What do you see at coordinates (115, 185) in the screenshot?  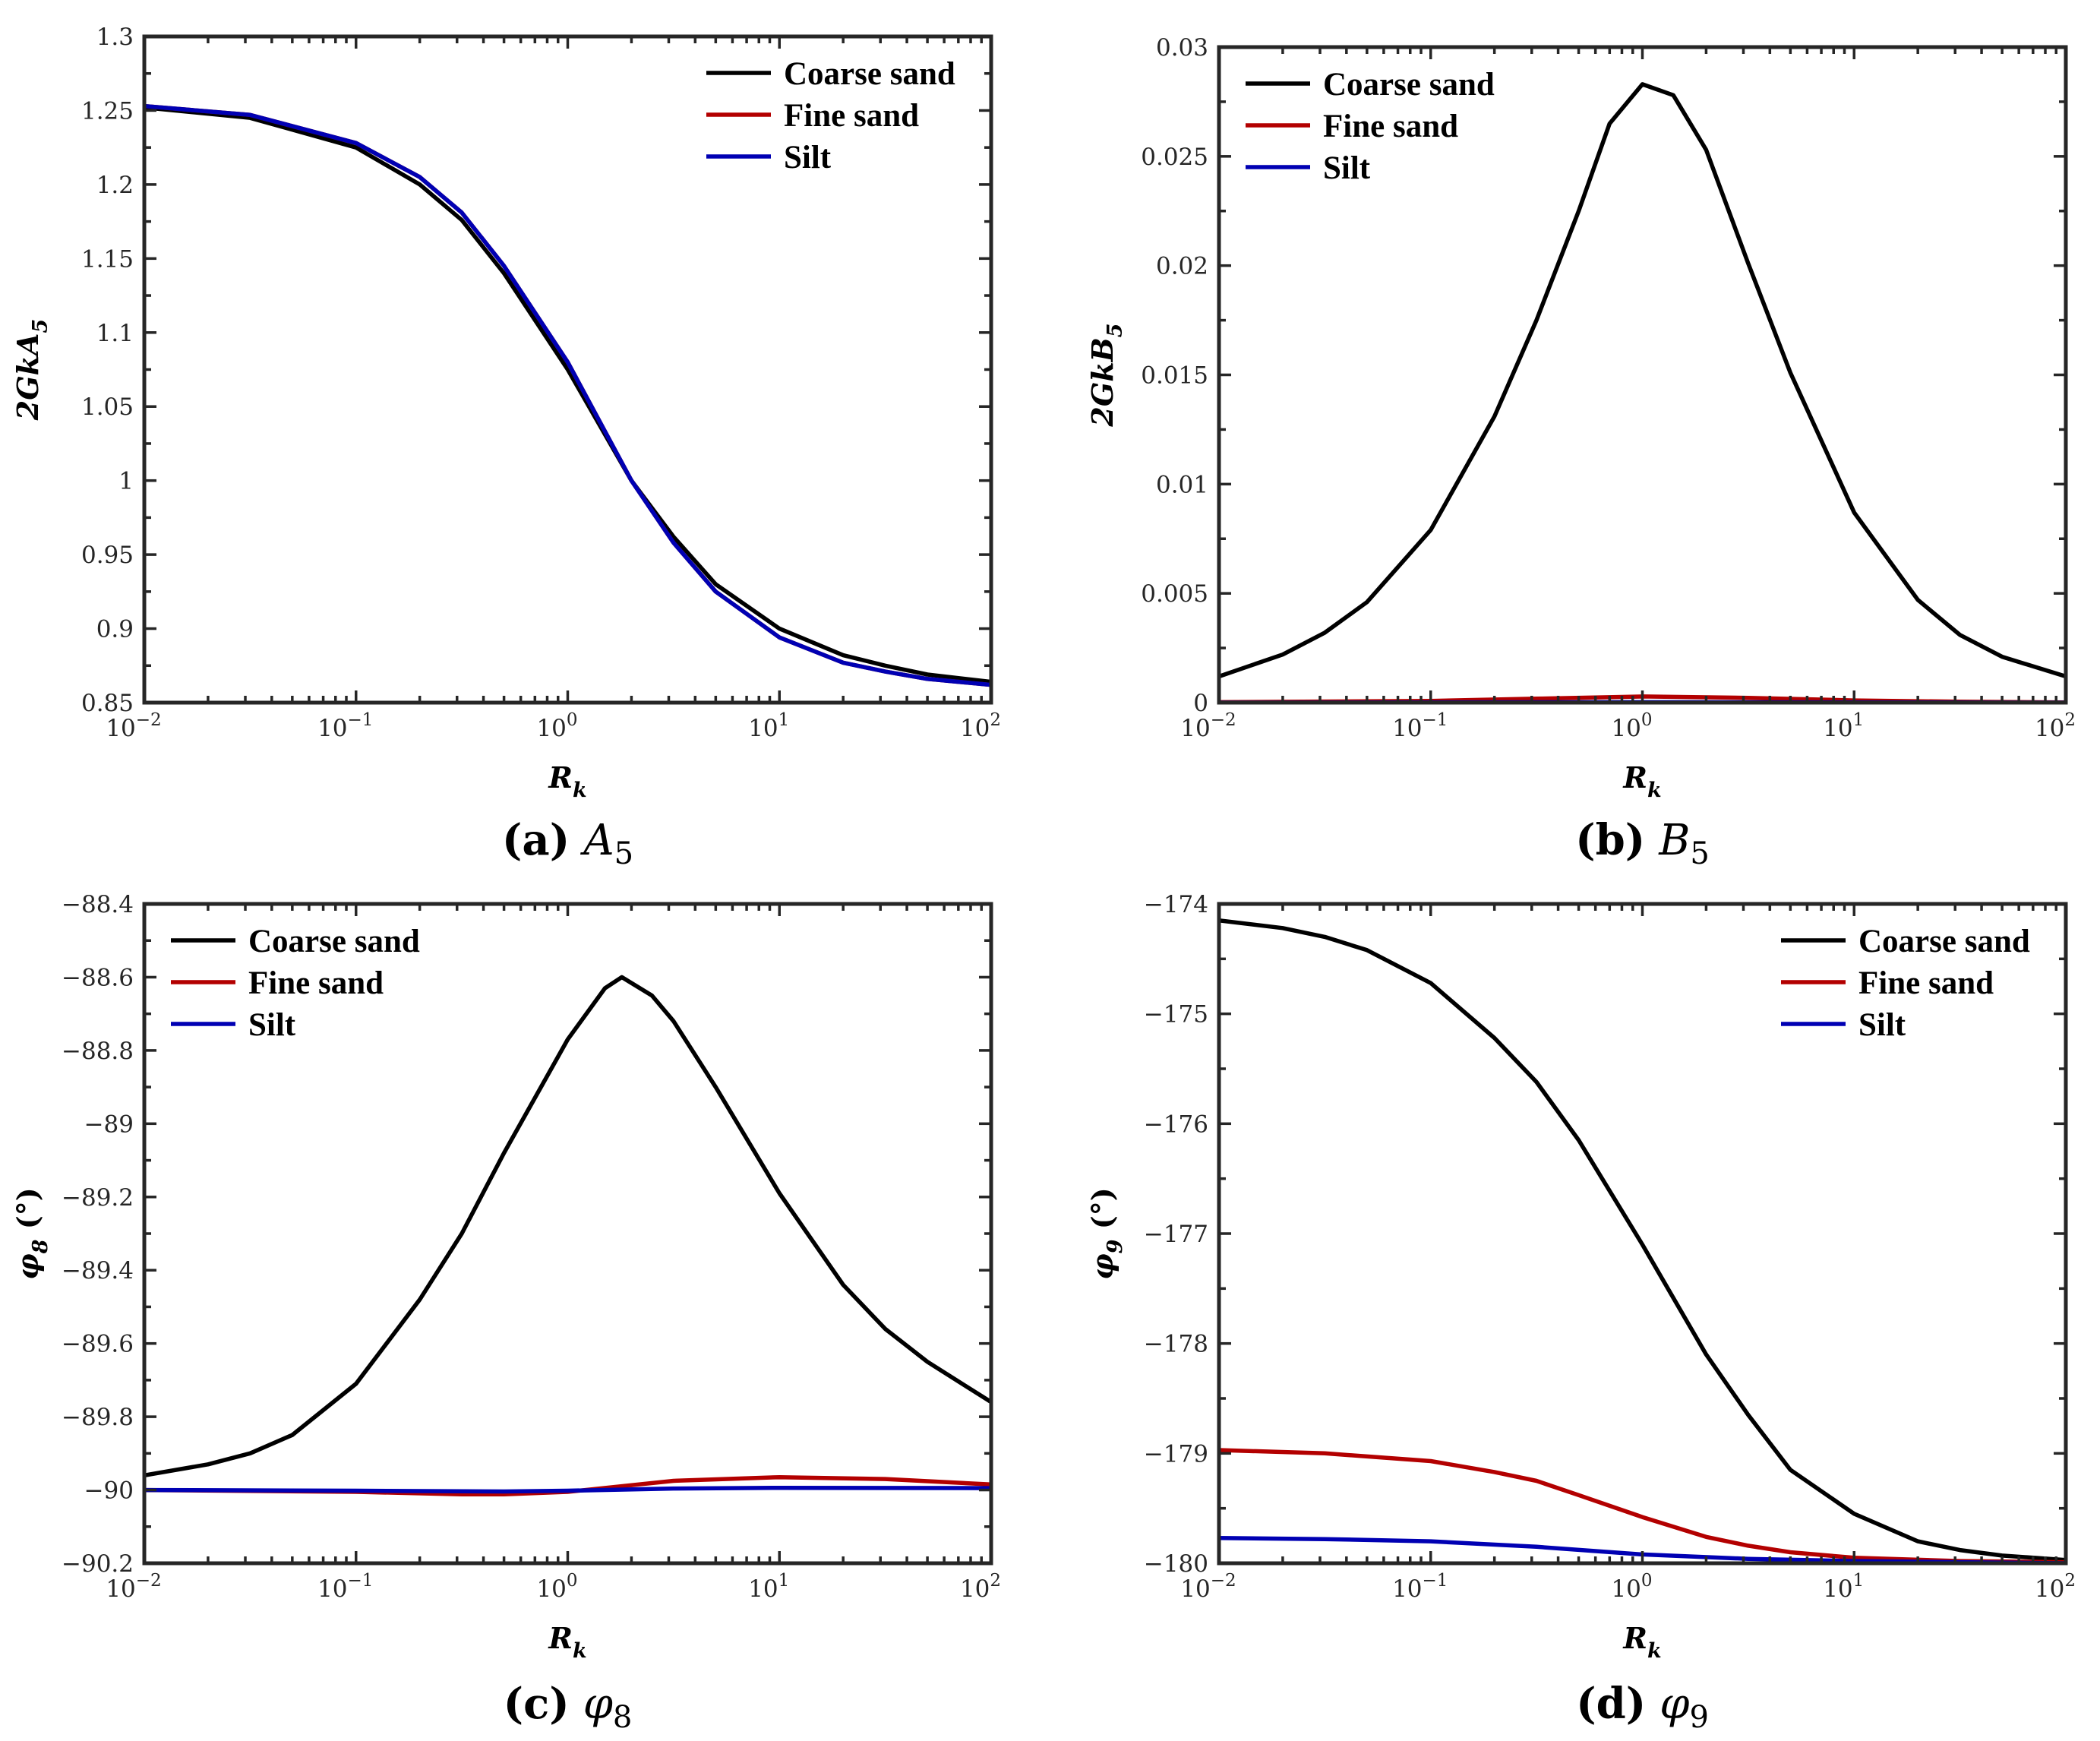 I see `y-tick-label: 1.2` at bounding box center [115, 185].